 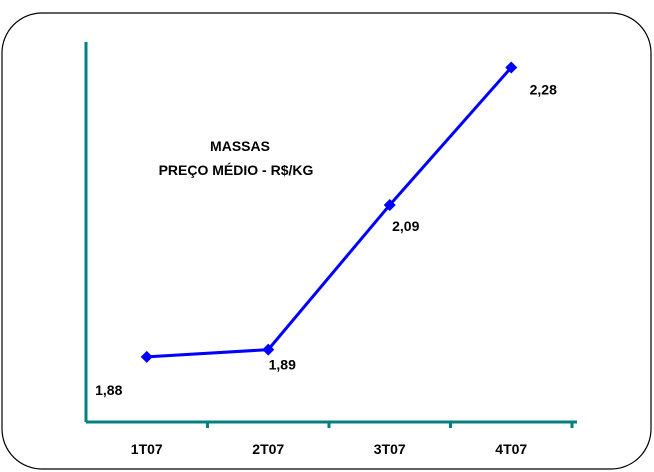 I want to click on x-tick-label: 3T07, so click(x=390, y=449).